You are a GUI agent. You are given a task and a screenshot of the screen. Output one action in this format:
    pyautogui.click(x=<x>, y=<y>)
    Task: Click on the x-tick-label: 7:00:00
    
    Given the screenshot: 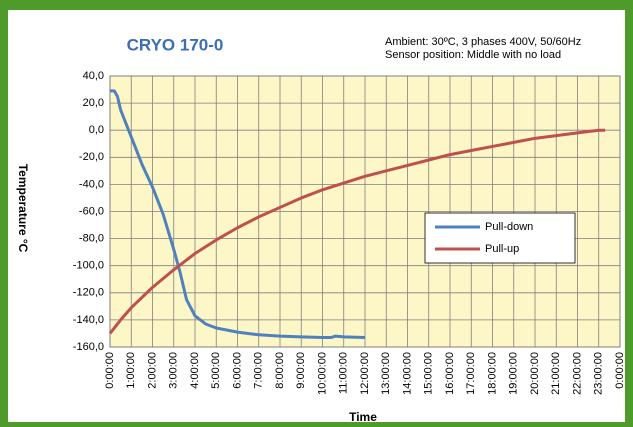 What is the action you would take?
    pyautogui.click(x=259, y=370)
    